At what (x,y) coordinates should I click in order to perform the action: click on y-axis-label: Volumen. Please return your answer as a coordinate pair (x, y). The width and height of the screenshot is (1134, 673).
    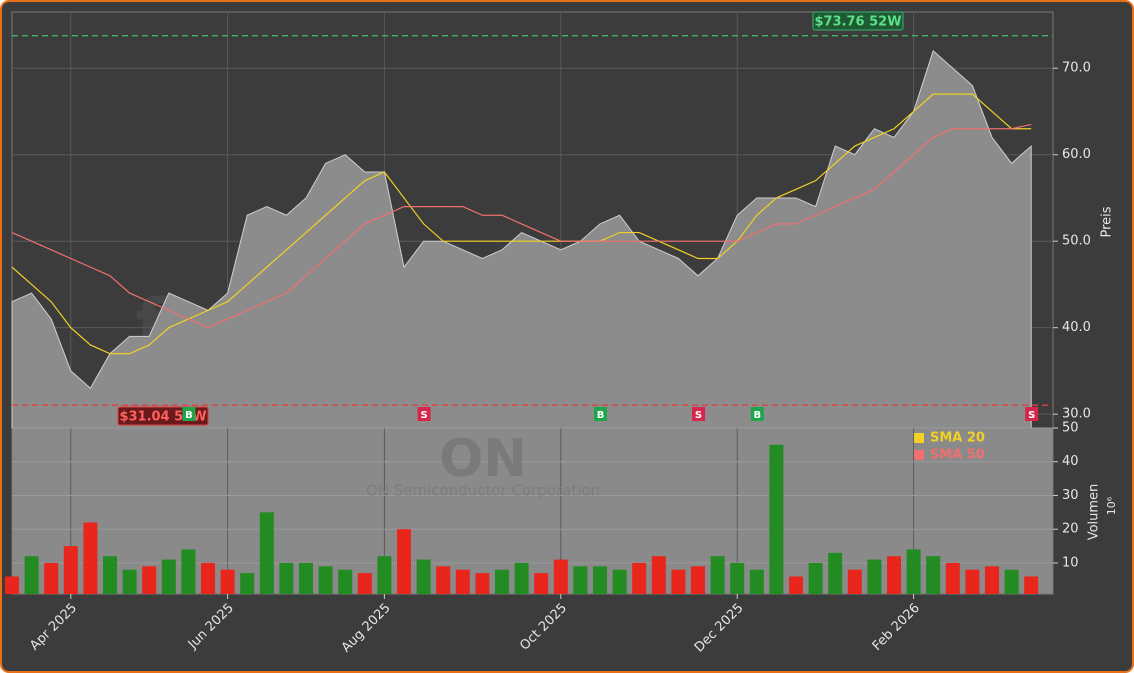
    Looking at the image, I should click on (1094, 512).